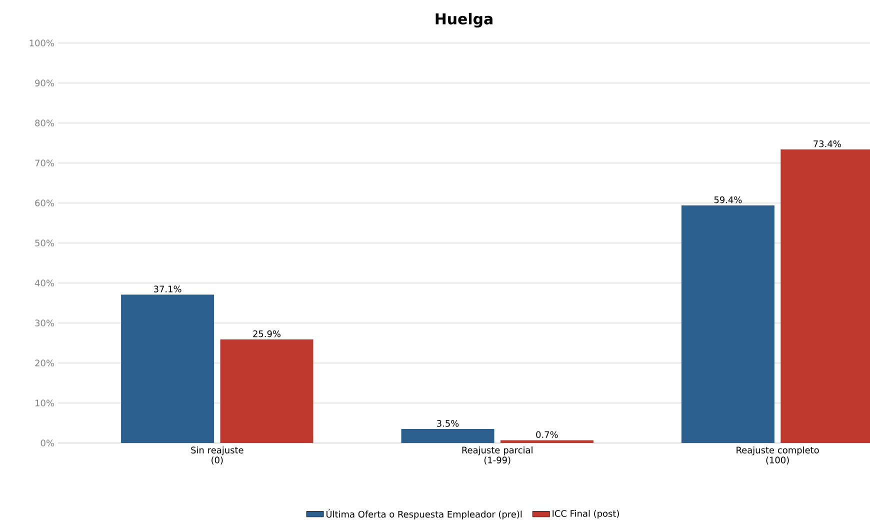 This screenshot has width=870, height=522. I want to click on y-tick-label: 20%, so click(44, 363).